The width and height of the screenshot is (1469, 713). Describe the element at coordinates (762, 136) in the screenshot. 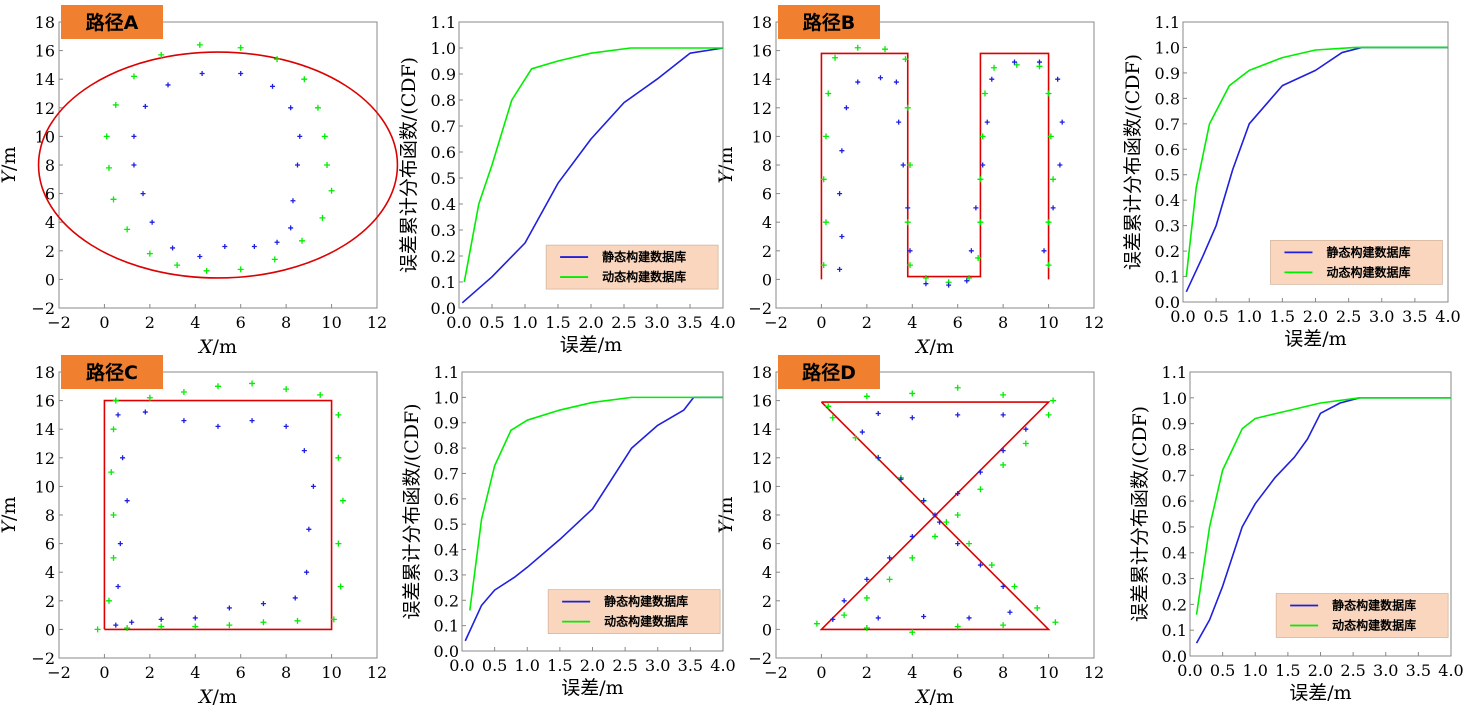

I see `y-tick-label: 10` at that location.